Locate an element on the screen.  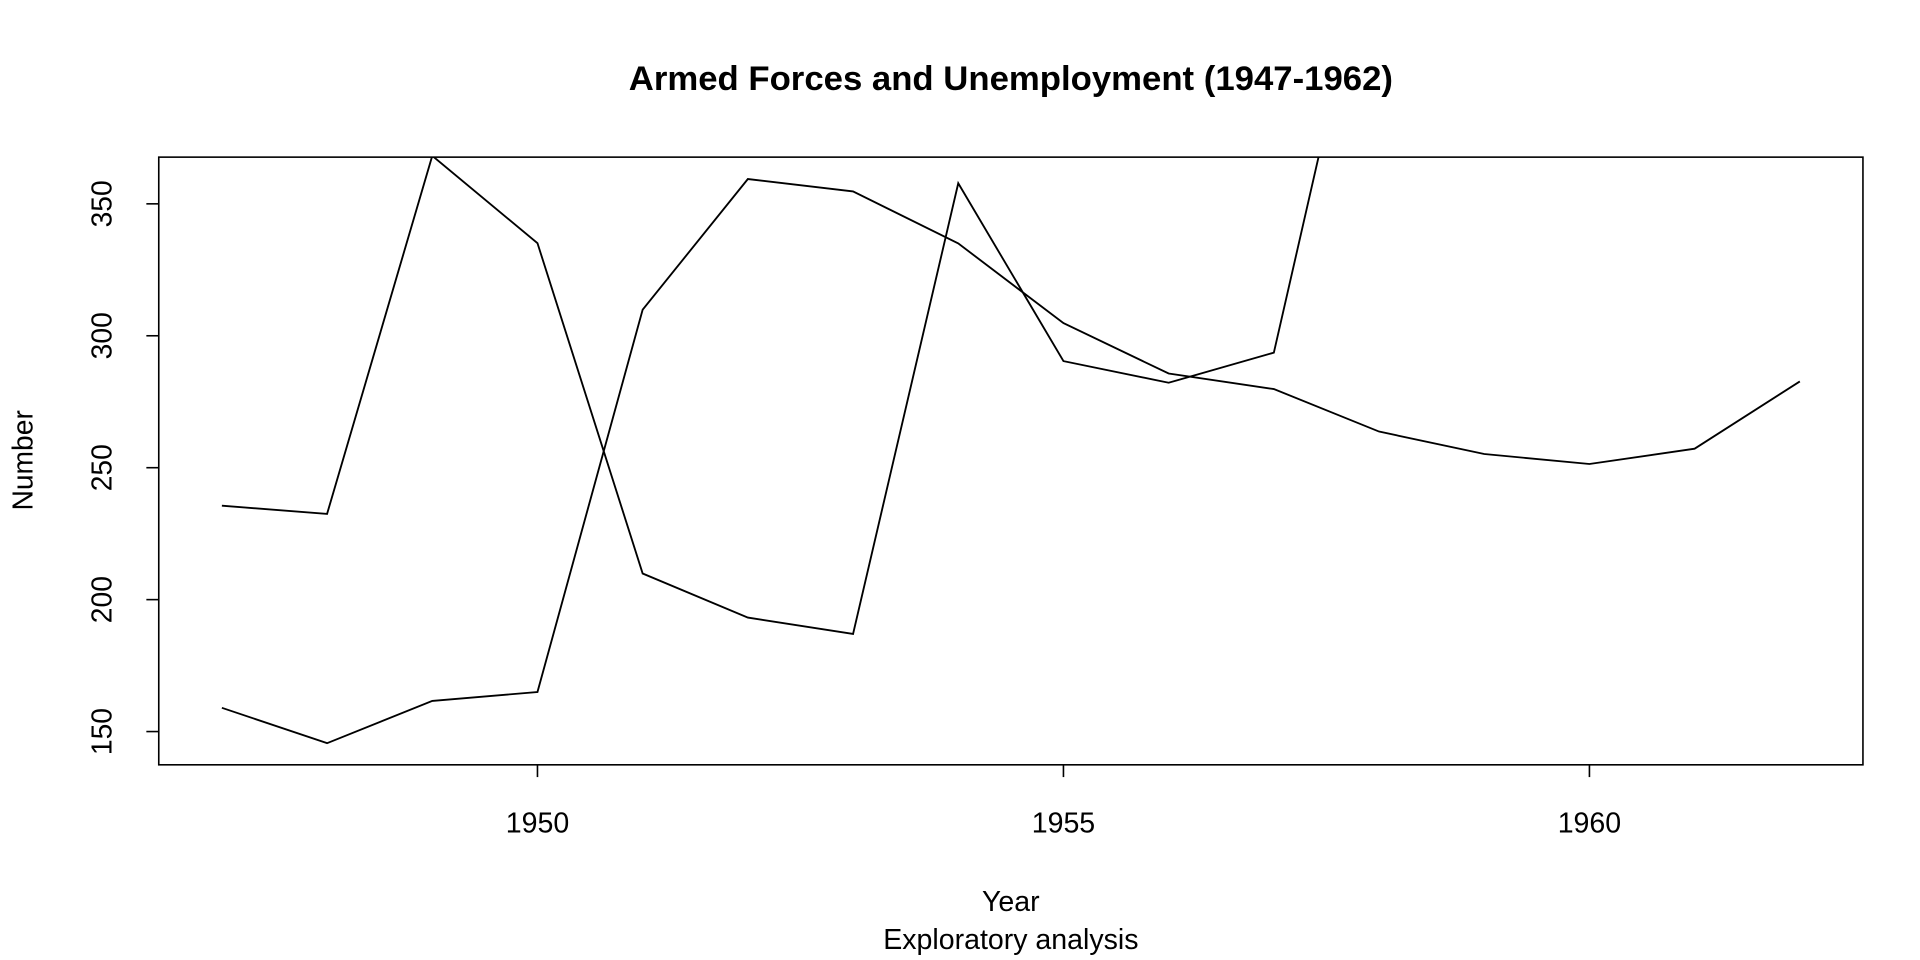
x-axis-label: Year is located at coordinates (1011, 902).